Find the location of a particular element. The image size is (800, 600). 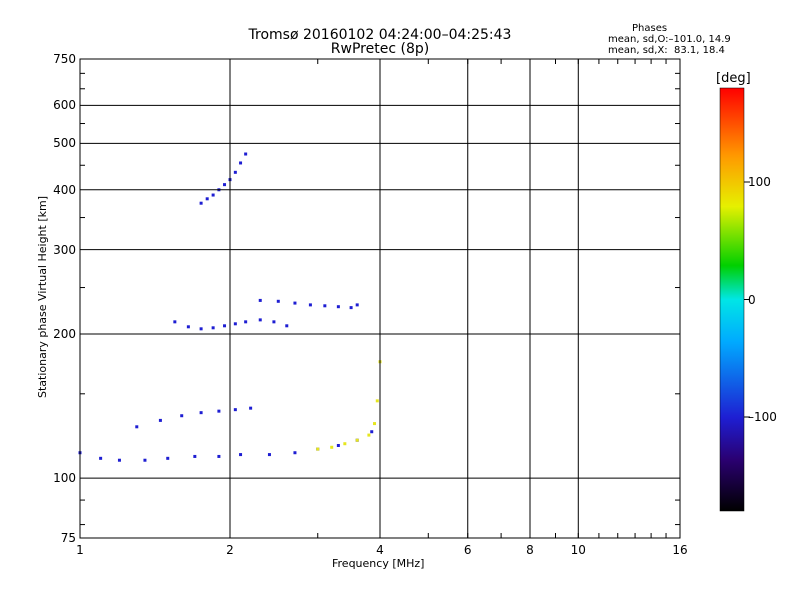

colorbar-tick-label: 100 is located at coordinates (759, 182).